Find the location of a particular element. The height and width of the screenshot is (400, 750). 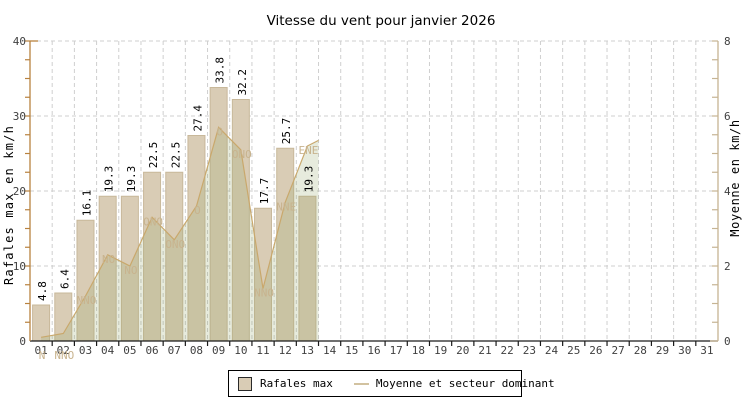

day-label: 08 is located at coordinates (196, 350).